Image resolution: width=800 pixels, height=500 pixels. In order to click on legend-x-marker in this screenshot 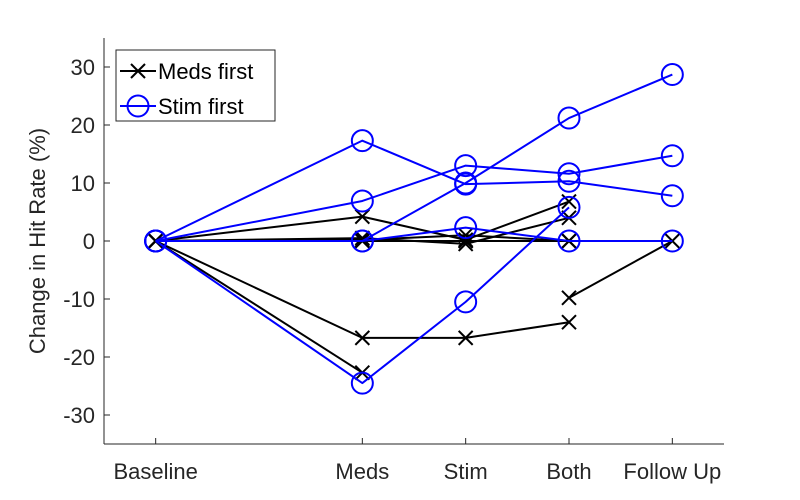, I will do `click(138, 71)`.